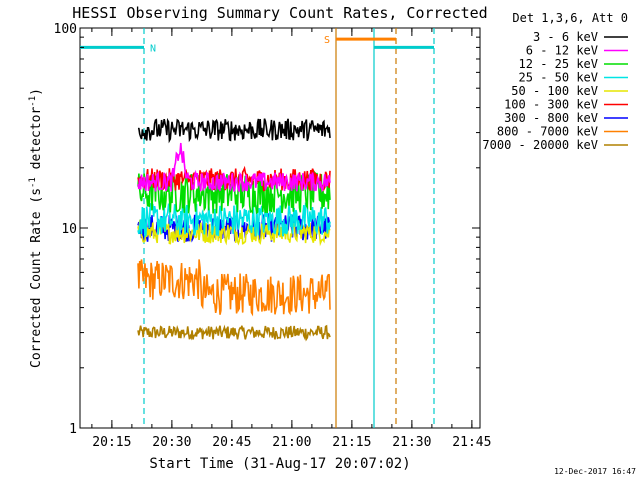 The width and height of the screenshot is (640, 480). I want to click on legend-title: Det 1,3,6, Att 0, so click(570, 18).